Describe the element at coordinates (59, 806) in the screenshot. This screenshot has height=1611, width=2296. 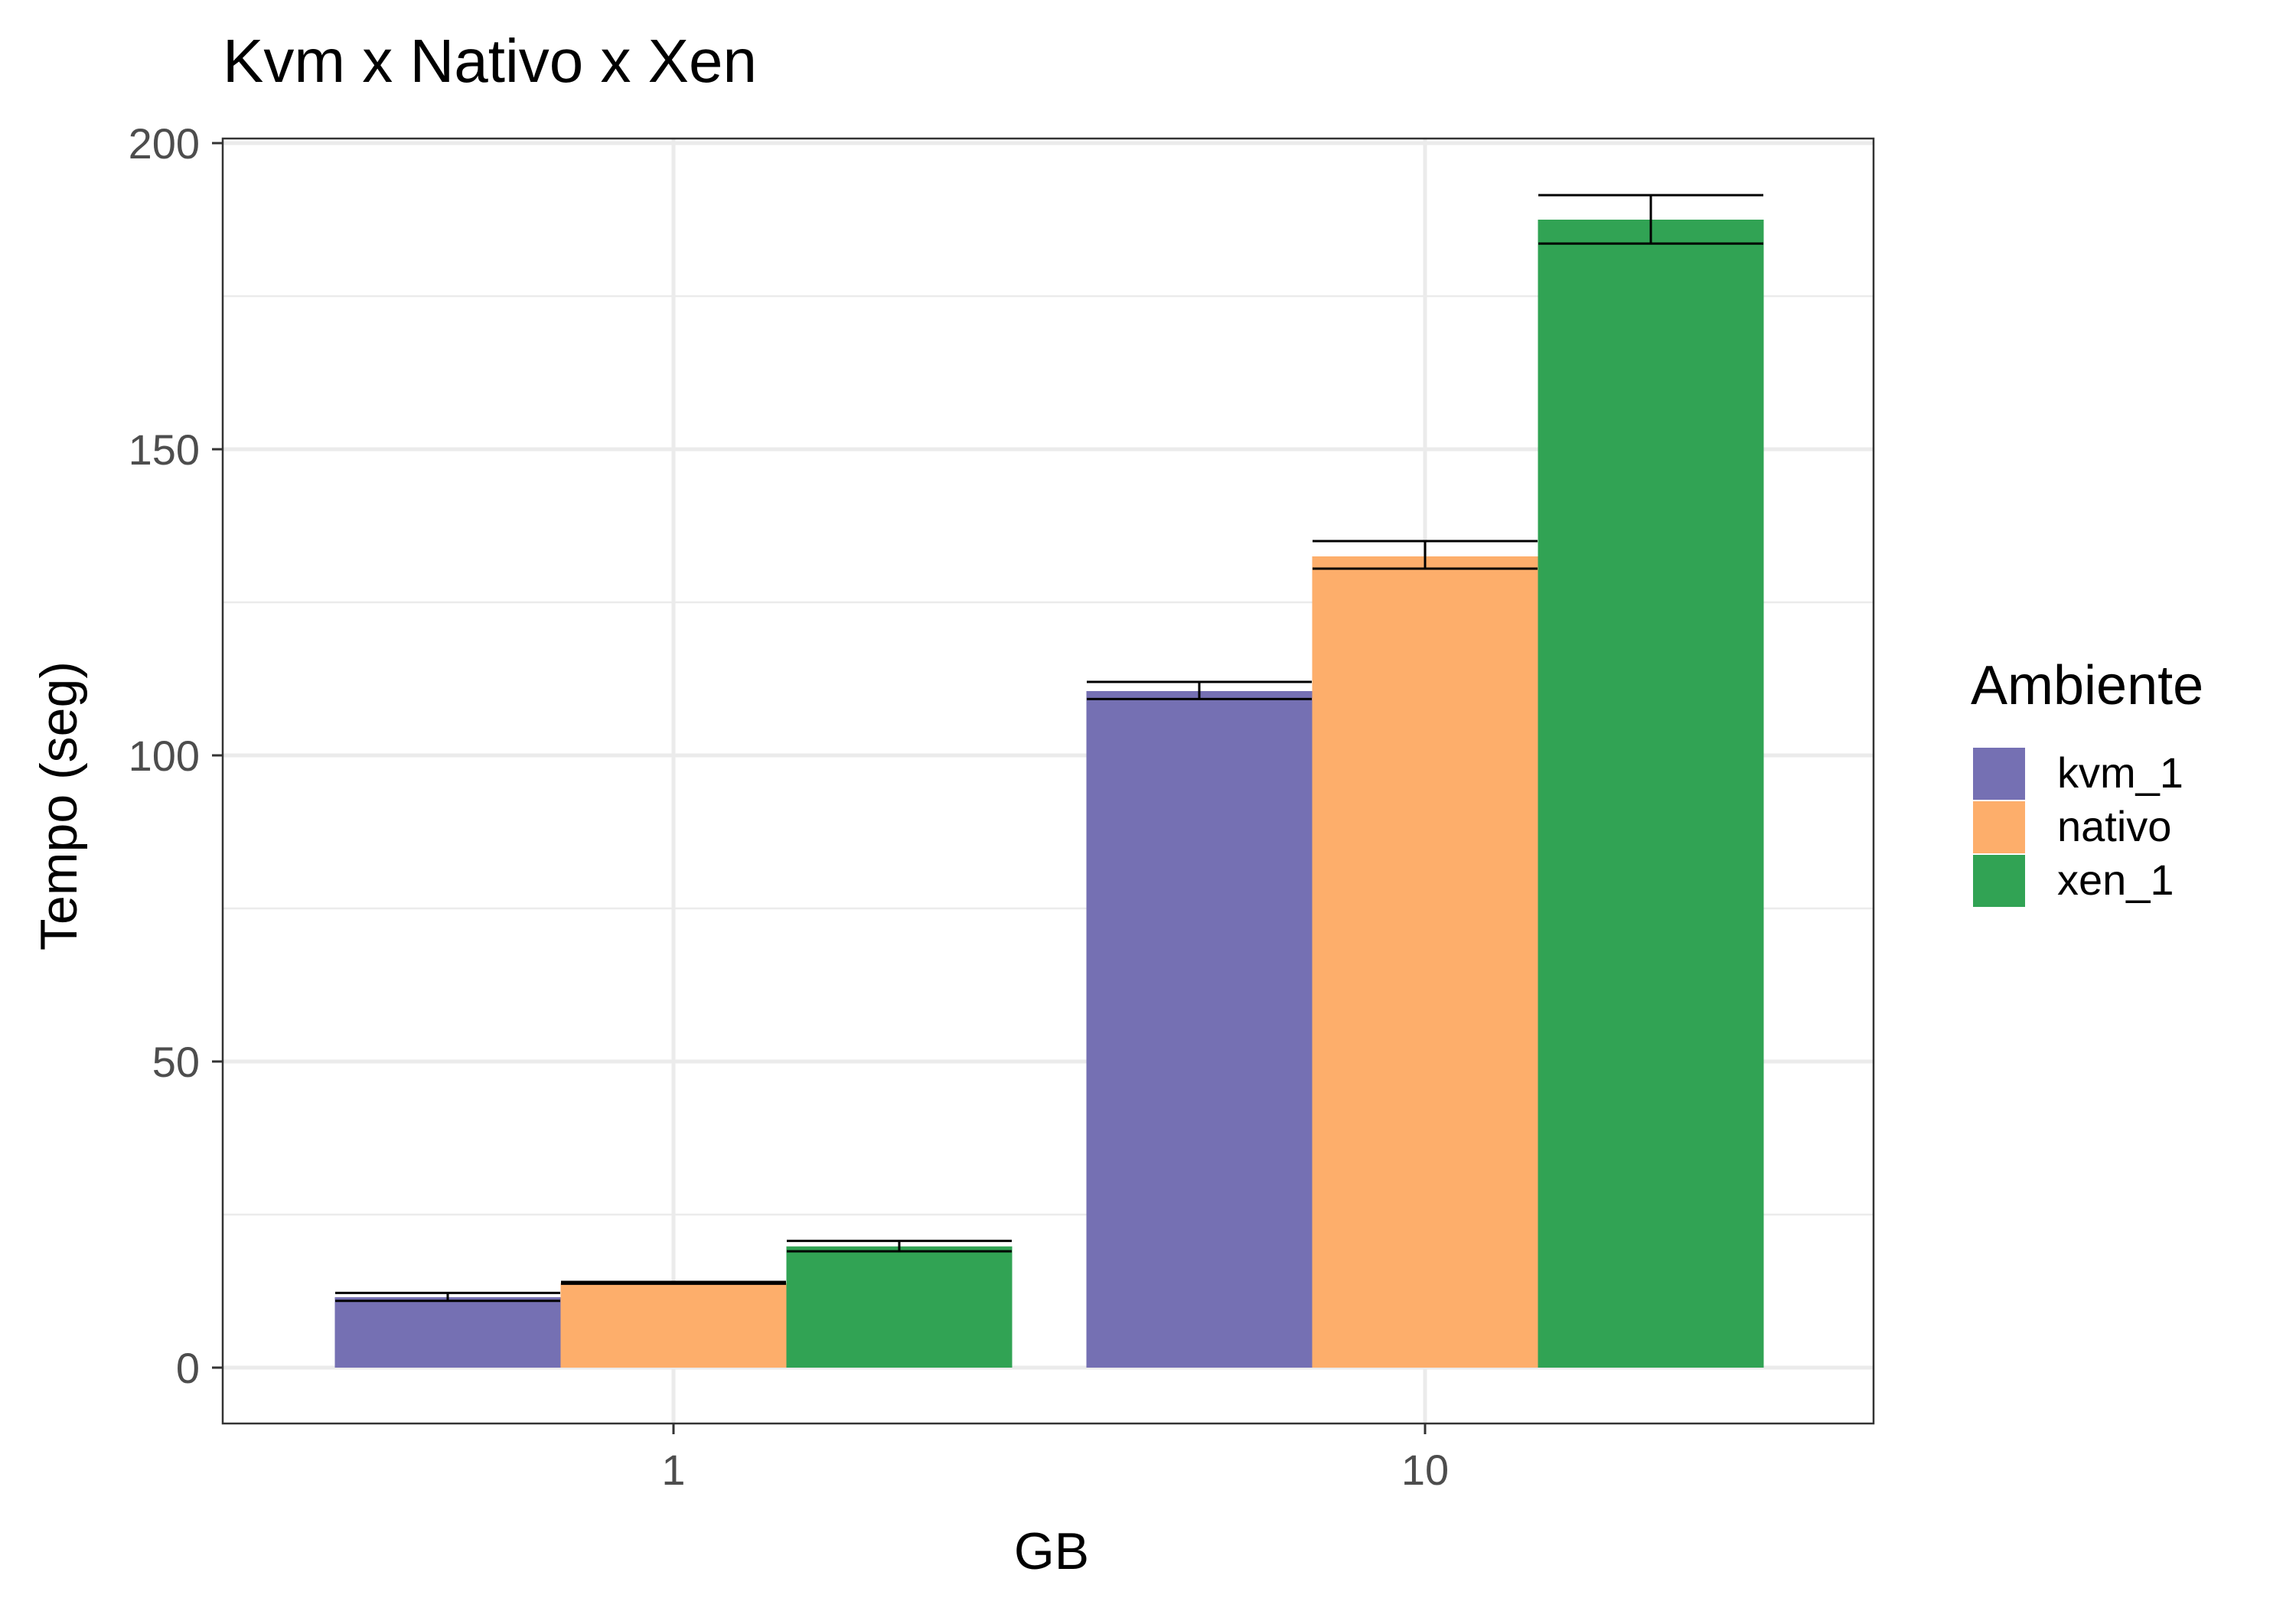
I see `y-axis-title: Tempo (seg)` at that location.